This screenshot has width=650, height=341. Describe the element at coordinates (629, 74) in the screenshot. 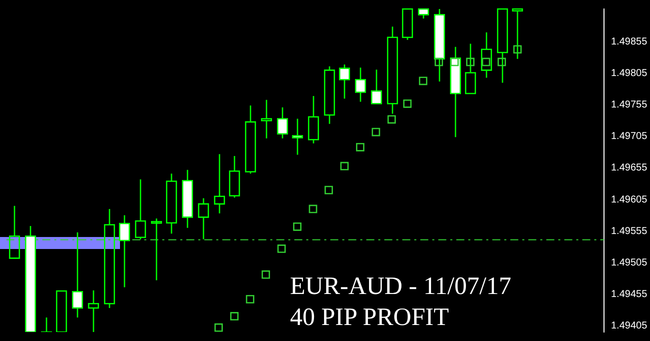

I see `y-tick-label: 1.49805` at that location.